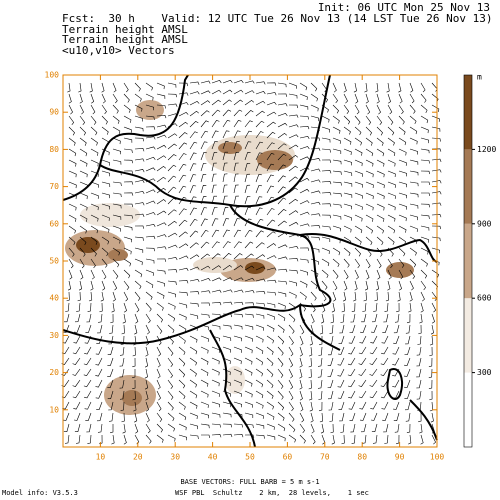  What do you see at coordinates (404, 7) in the screenshot?
I see `init-time: Init: 06 UTC Mon 25 Nov 13` at bounding box center [404, 7].